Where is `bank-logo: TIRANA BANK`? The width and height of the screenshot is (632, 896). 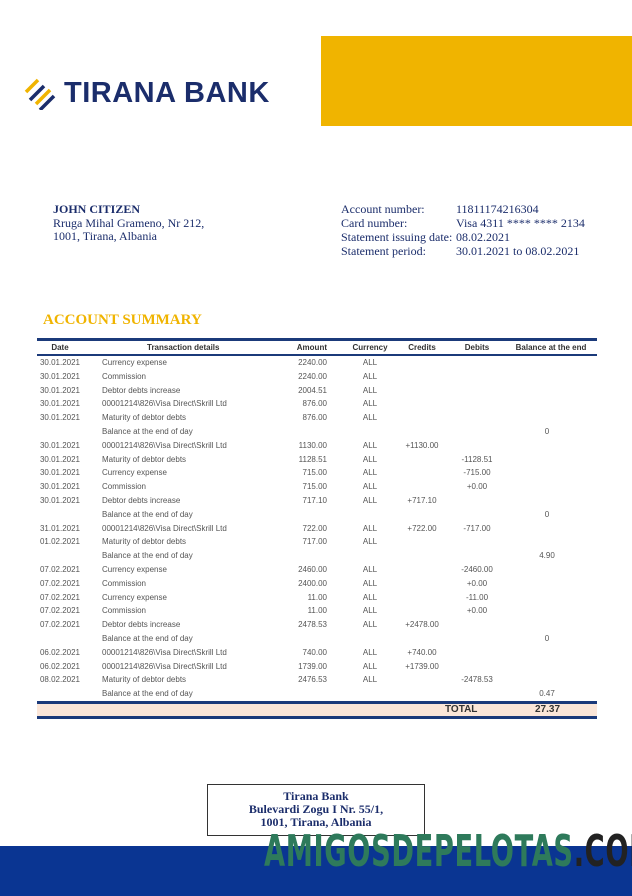 bank-logo: TIRANA BANK is located at coordinates (147, 93).